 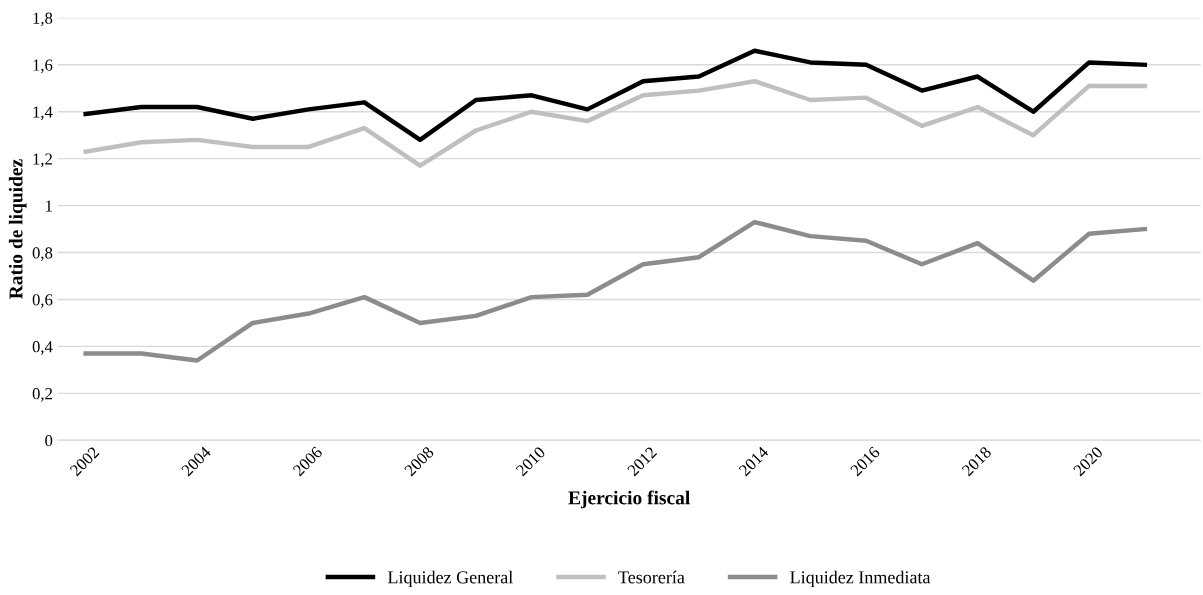 What do you see at coordinates (17, 229) in the screenshot?
I see `y-axis-title: Ratio de liquidez` at bounding box center [17, 229].